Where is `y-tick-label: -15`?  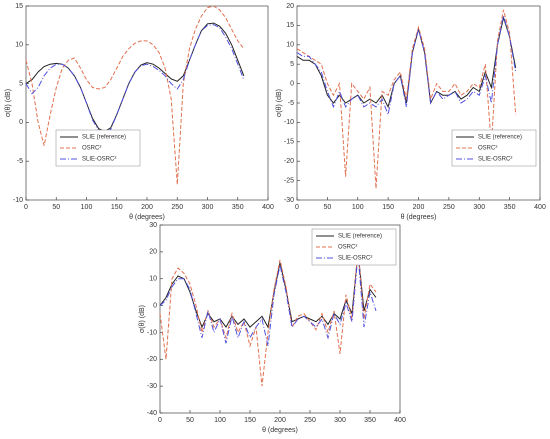
y-tick-label: -15 is located at coordinates (289, 142).